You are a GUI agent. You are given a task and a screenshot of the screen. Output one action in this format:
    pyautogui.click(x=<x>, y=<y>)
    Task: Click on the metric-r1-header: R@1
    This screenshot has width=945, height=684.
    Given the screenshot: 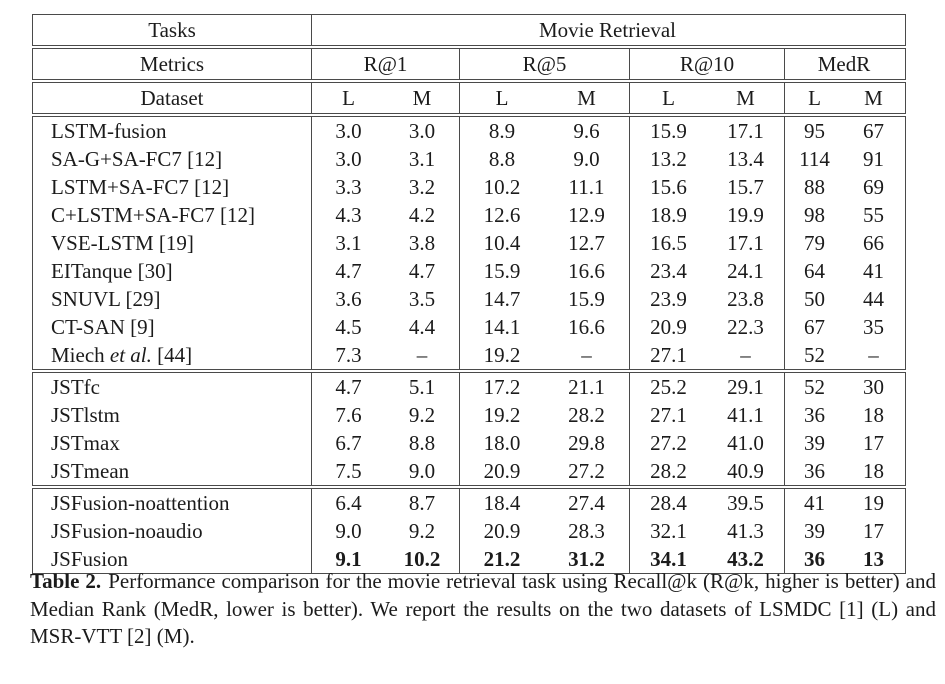 What is the action you would take?
    pyautogui.click(x=385, y=64)
    